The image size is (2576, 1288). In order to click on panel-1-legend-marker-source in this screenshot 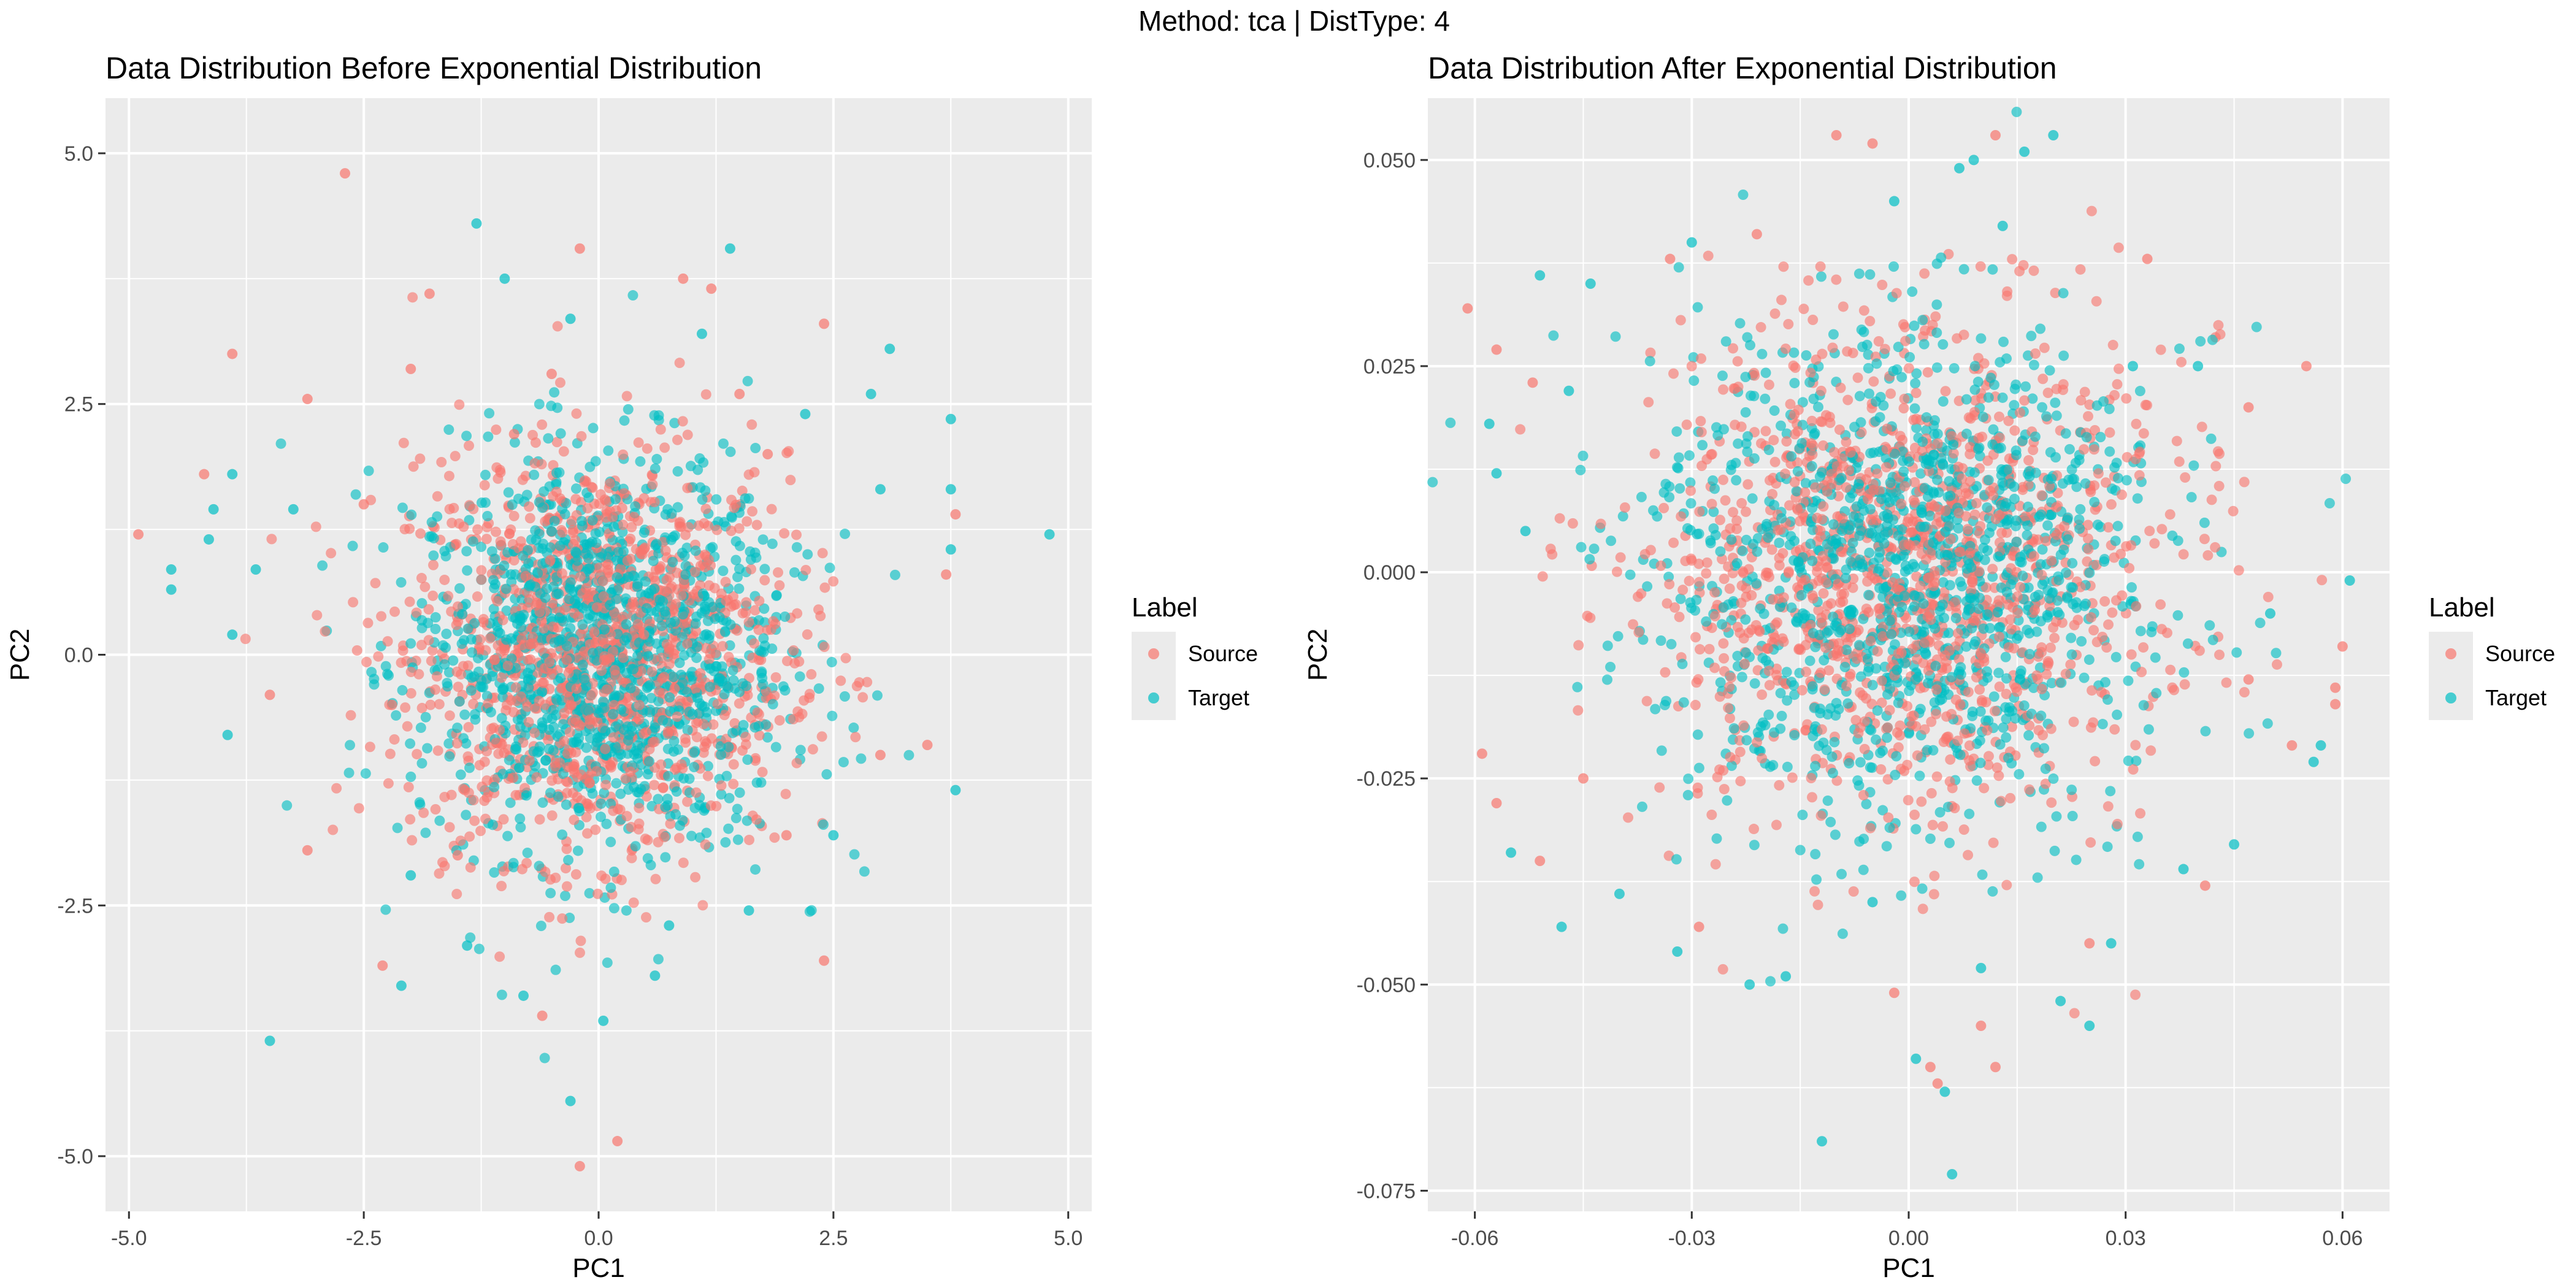, I will do `click(1153, 653)`.